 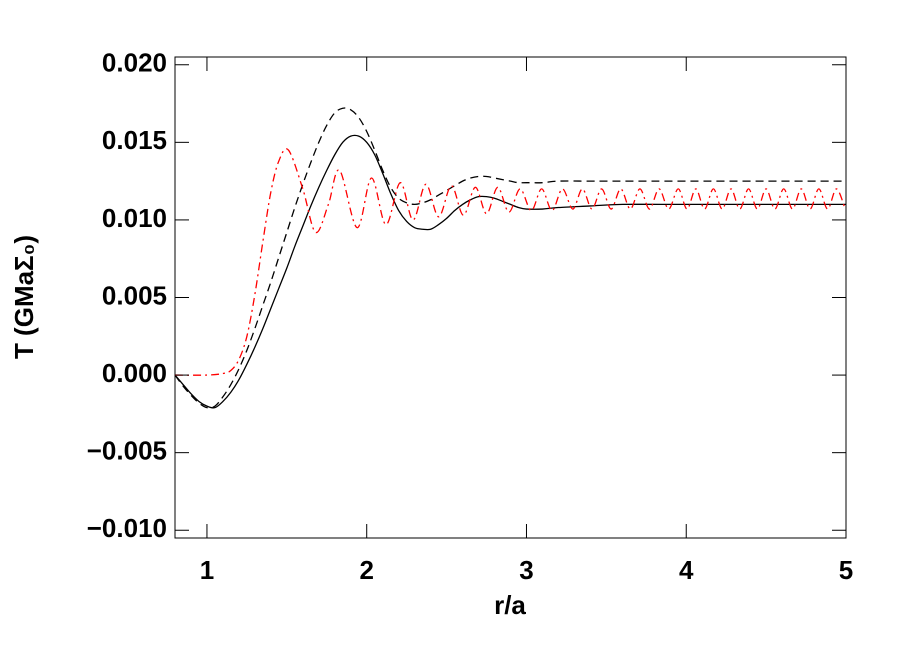 I want to click on x-axis-label: r/a, so click(x=510, y=605).